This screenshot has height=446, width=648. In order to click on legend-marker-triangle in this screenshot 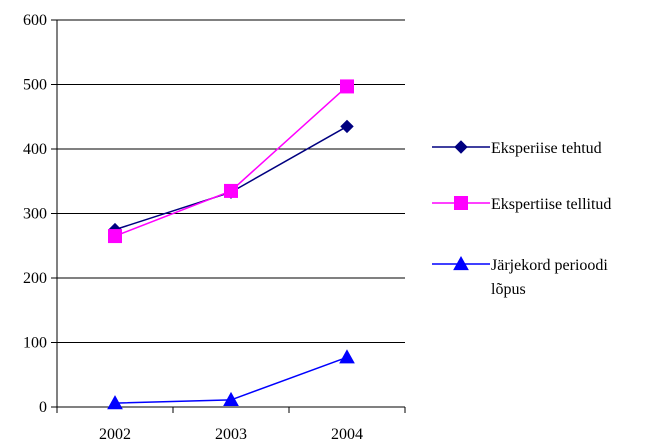, I will do `click(461, 263)`.